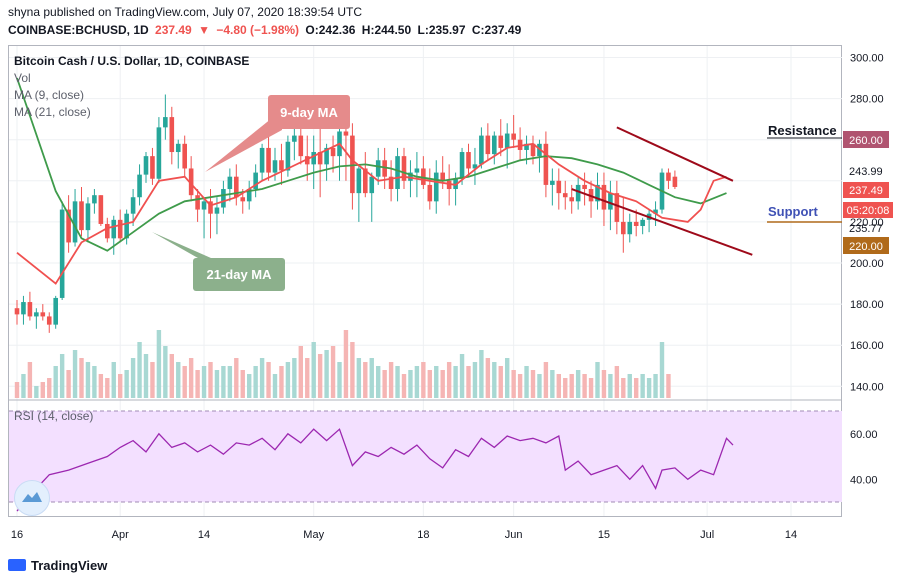 The width and height of the screenshot is (911, 584). I want to click on resistance-price-tag, so click(866, 139).